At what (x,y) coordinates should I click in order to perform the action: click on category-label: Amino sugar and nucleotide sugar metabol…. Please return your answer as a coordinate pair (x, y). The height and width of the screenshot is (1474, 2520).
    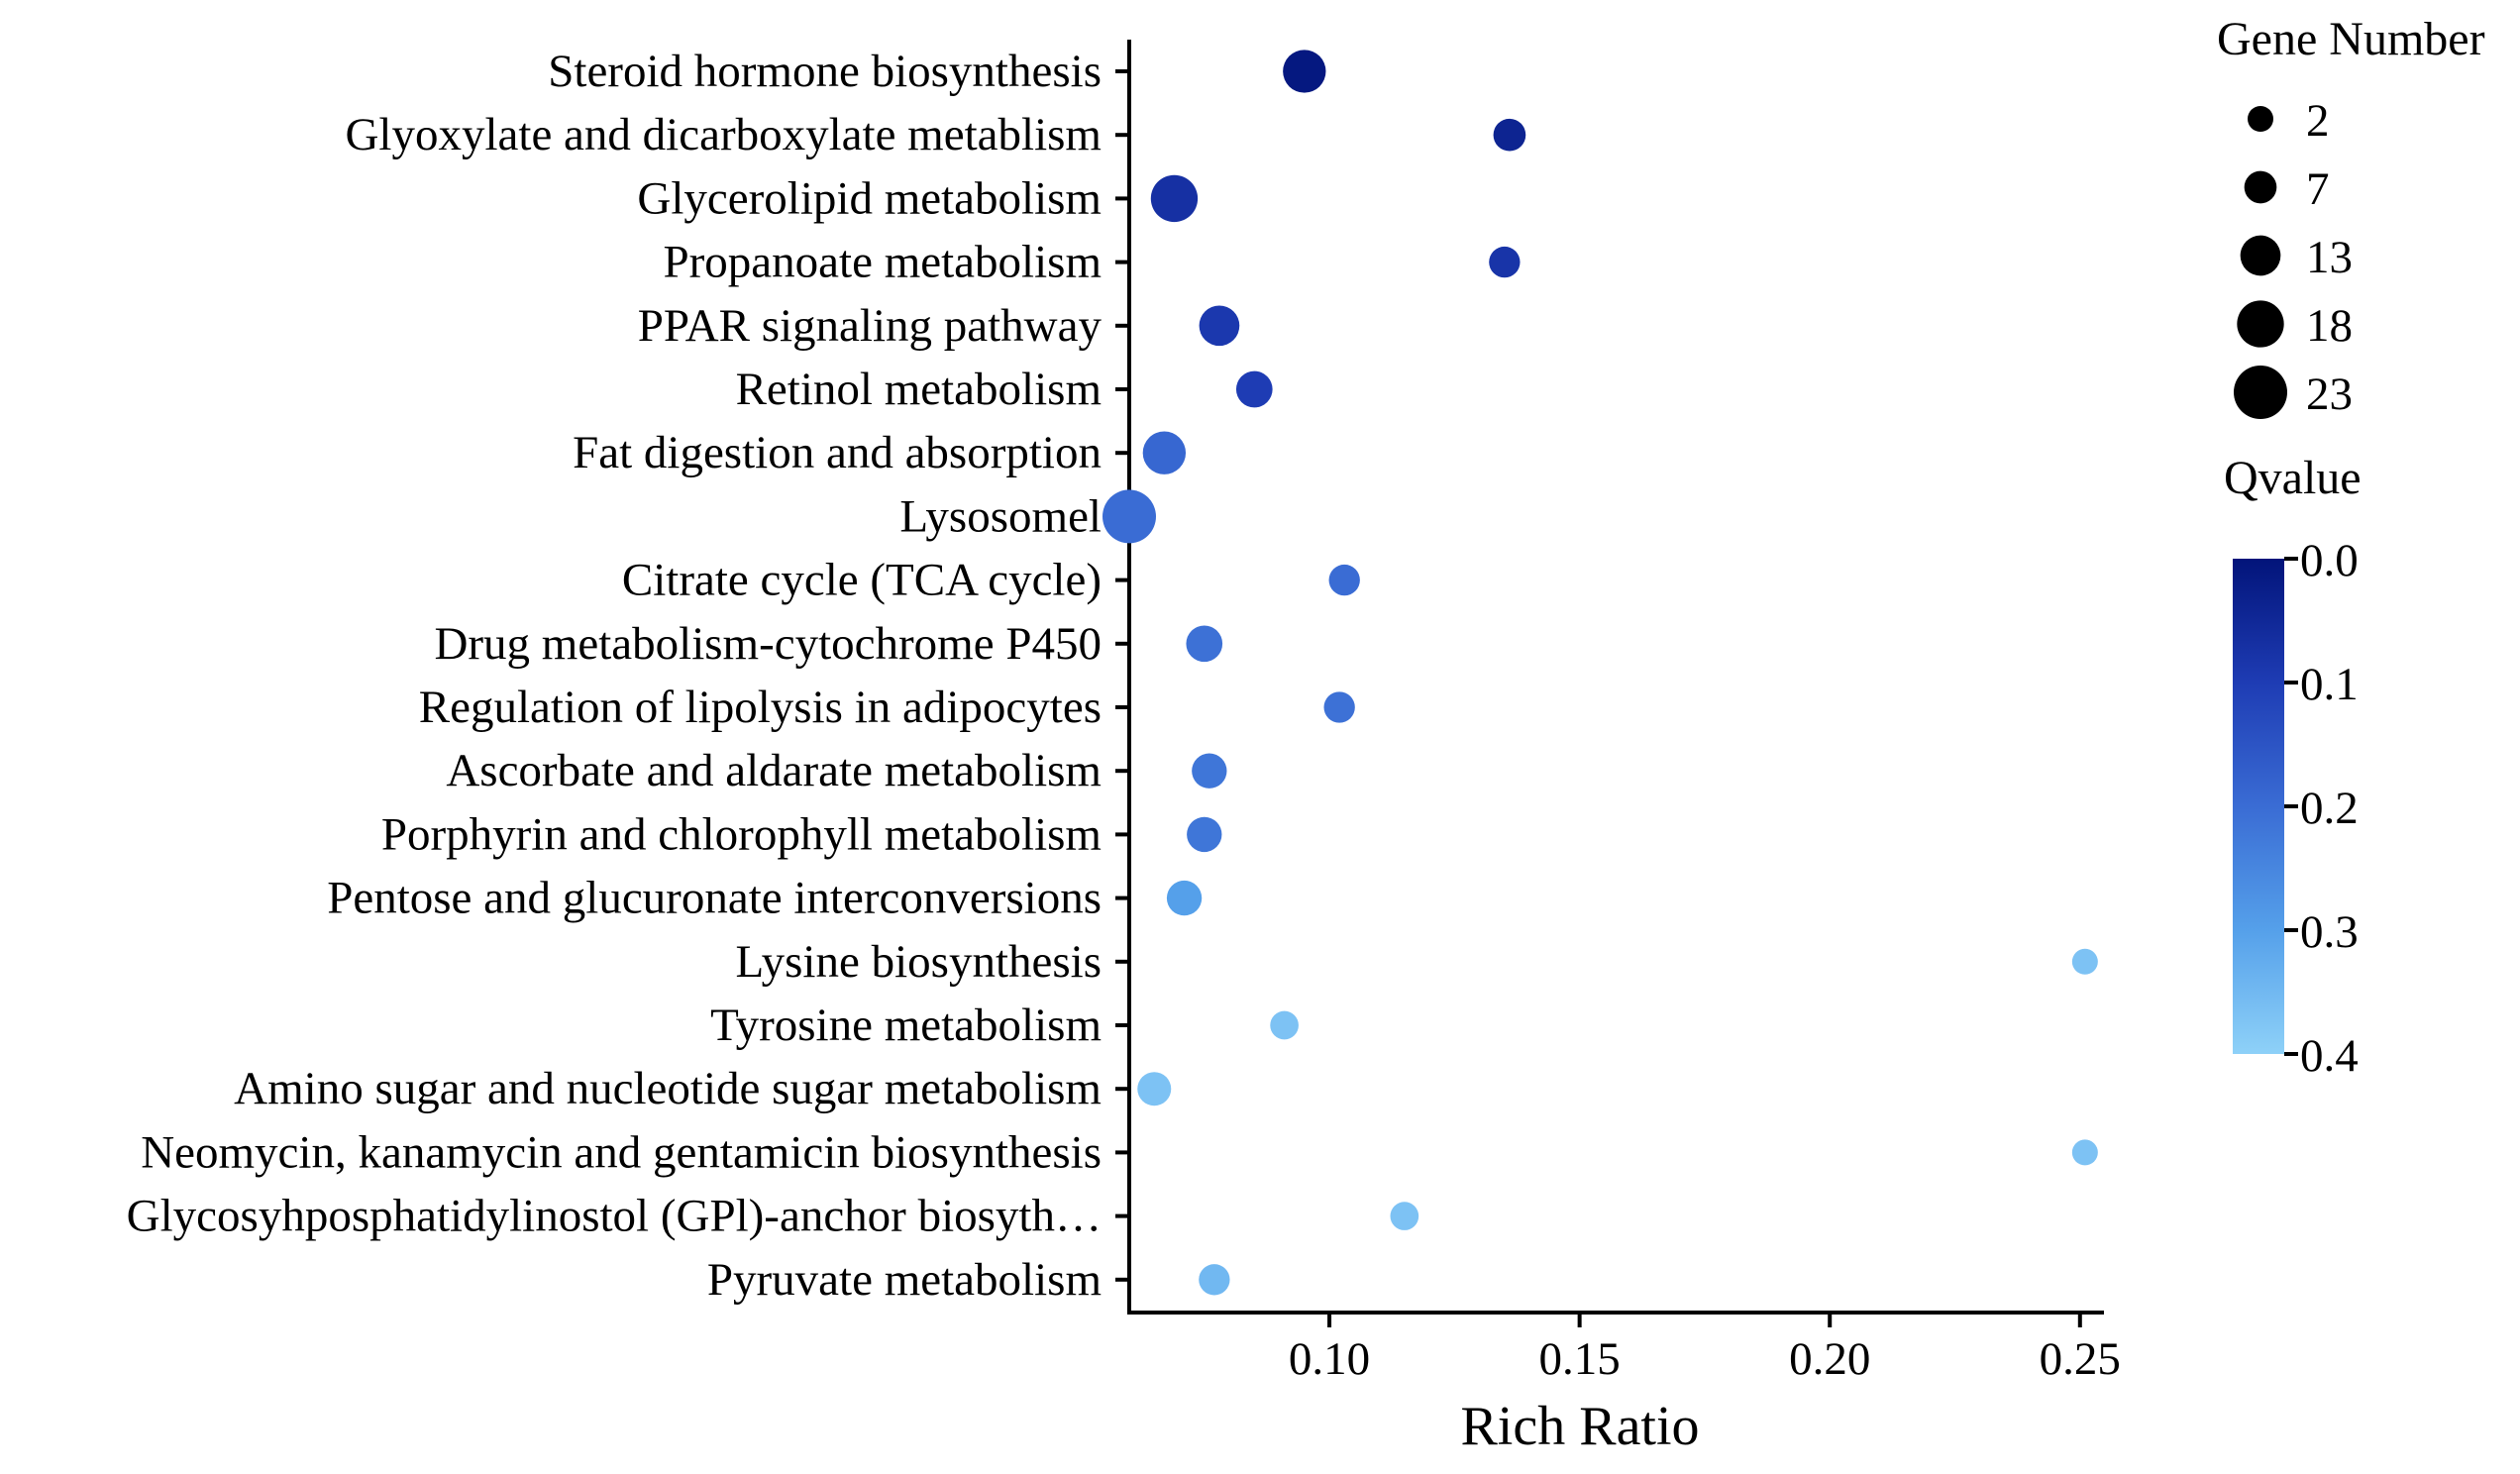
    Looking at the image, I should click on (668, 1089).